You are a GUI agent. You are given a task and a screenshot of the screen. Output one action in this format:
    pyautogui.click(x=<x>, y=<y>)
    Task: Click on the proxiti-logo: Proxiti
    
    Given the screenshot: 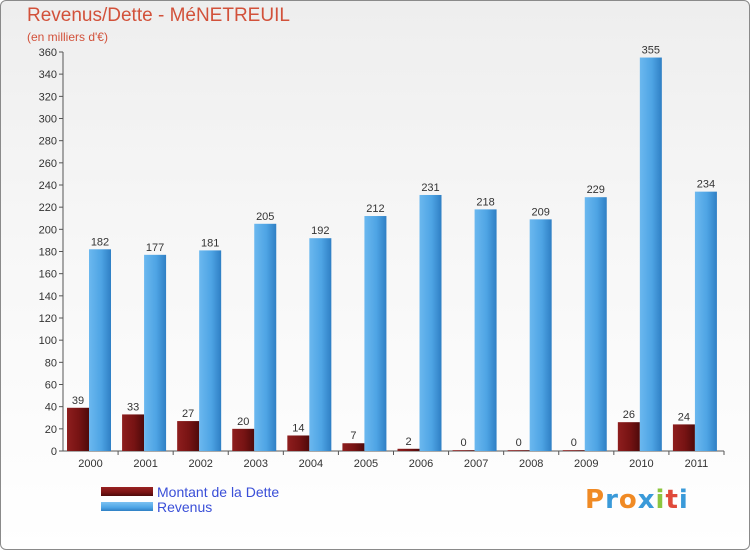 What is the action you would take?
    pyautogui.click(x=637, y=500)
    